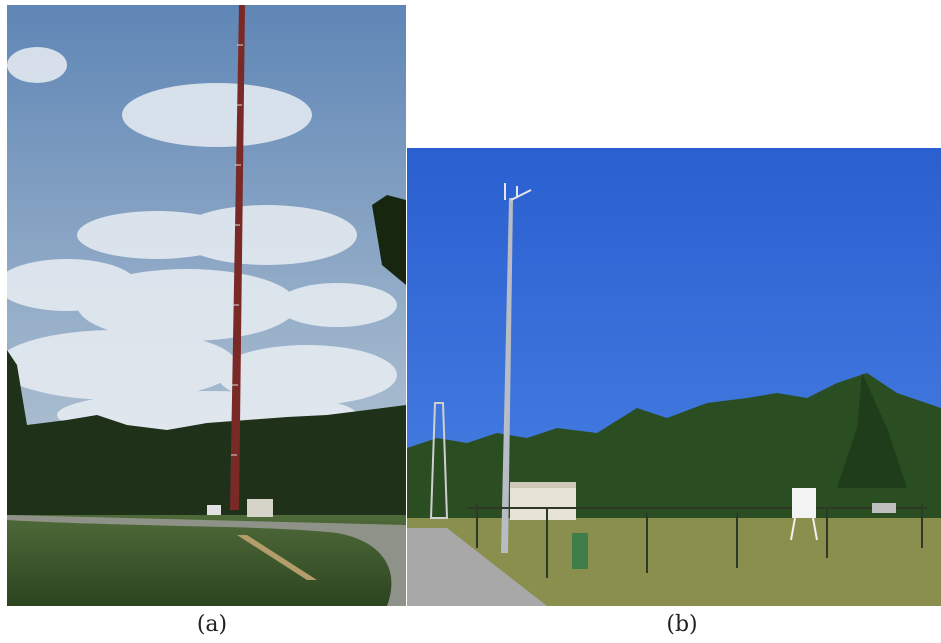 Image resolution: width=941 pixels, height=643 pixels. Describe the element at coordinates (206, 435) in the screenshot. I see `forest` at that location.